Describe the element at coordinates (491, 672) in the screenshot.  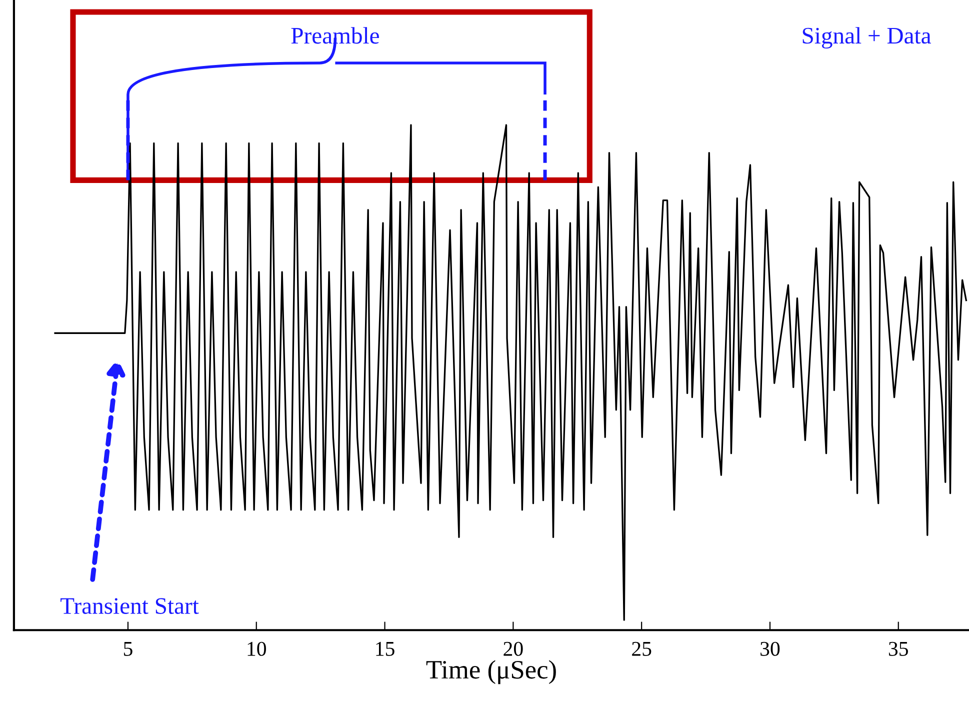
I see `x-axis-title: Time (μSec)` at that location.